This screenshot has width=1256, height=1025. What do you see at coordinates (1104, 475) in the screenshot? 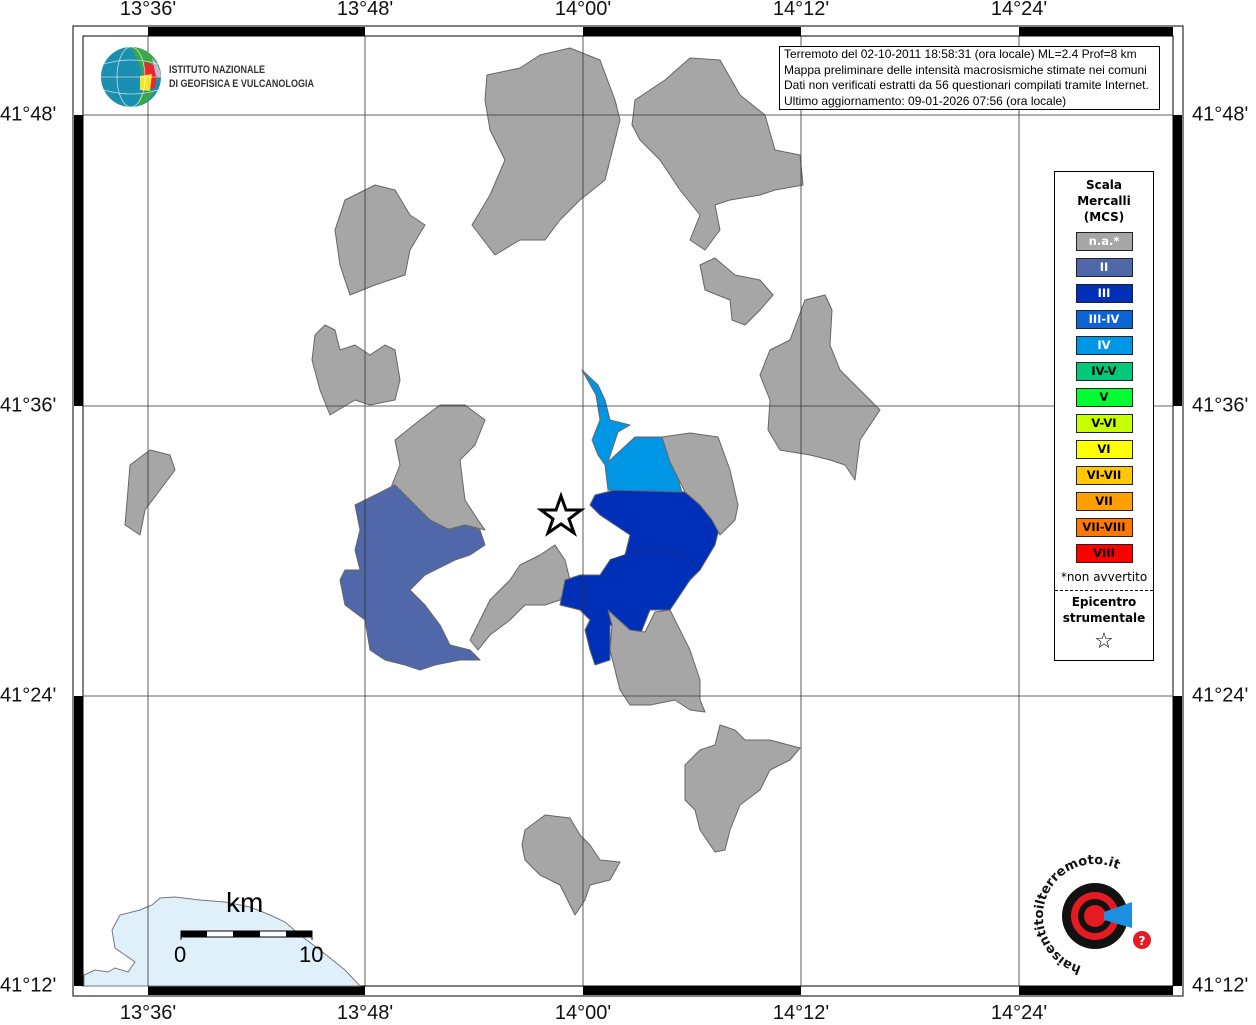
I see `legend-swatch: VI-VII` at bounding box center [1104, 475].